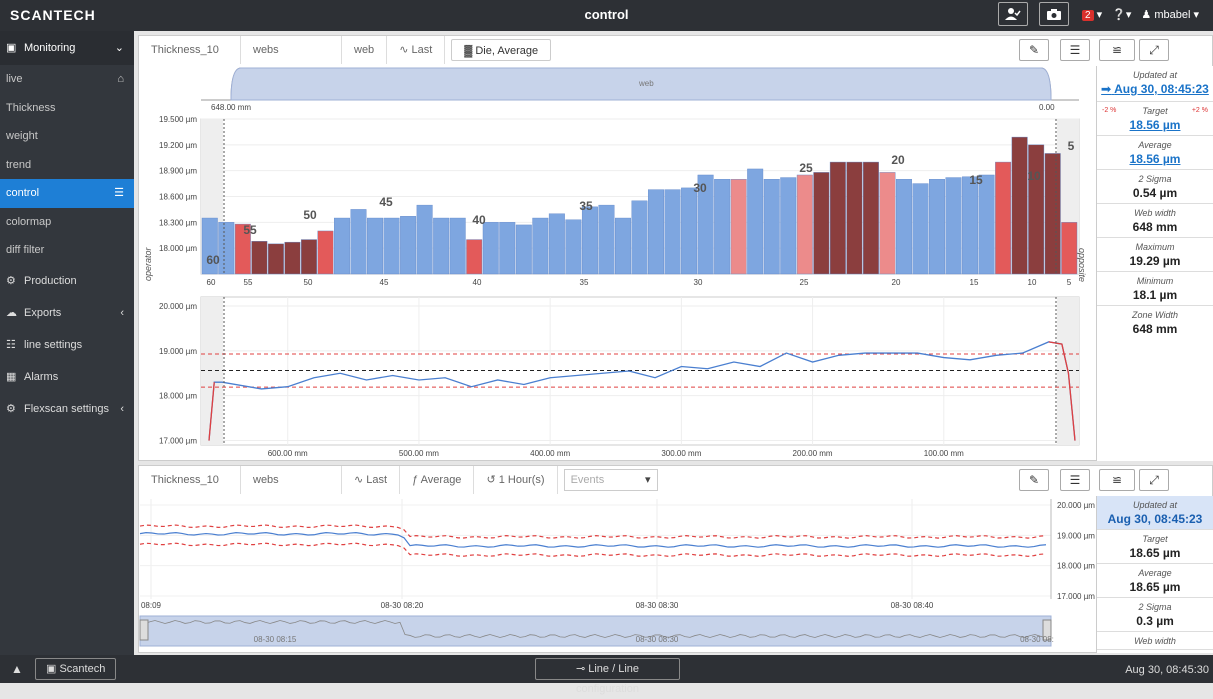  I want to click on web-label: web, so click(646, 83).